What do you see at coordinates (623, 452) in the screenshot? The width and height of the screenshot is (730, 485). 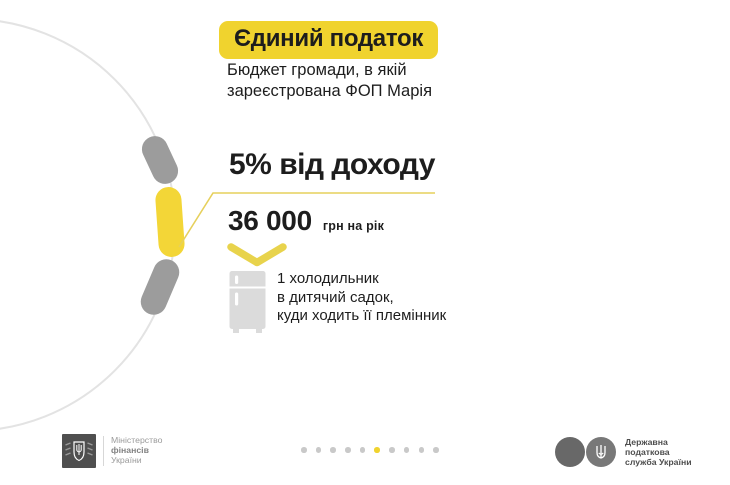 I see `tax-service-logo: Державна податкова служба України` at bounding box center [623, 452].